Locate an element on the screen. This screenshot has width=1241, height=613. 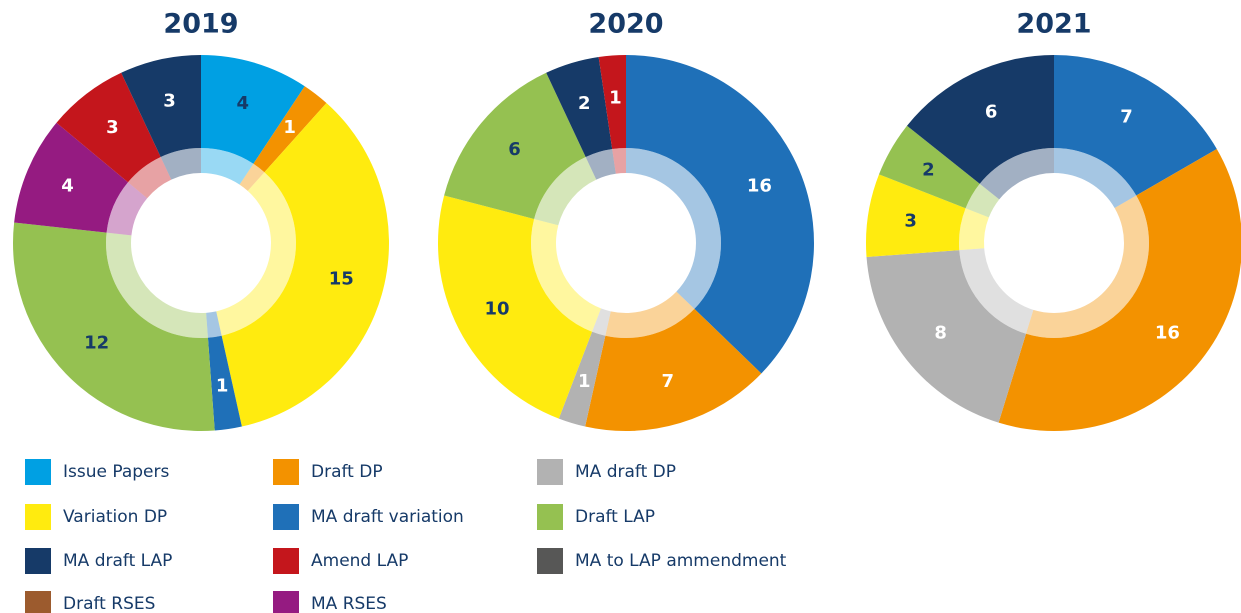
legend-label: Draft DP is located at coordinates (347, 472).